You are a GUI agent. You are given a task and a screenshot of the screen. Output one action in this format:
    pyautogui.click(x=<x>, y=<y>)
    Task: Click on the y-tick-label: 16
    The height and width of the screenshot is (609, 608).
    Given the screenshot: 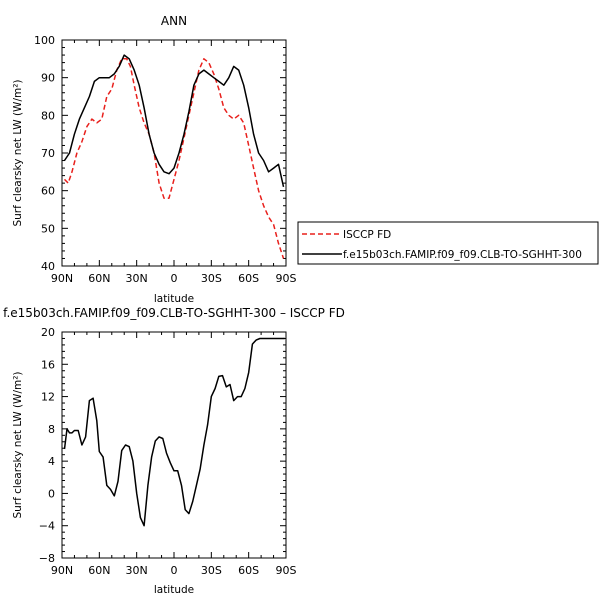 What is the action you would take?
    pyautogui.click(x=48, y=364)
    